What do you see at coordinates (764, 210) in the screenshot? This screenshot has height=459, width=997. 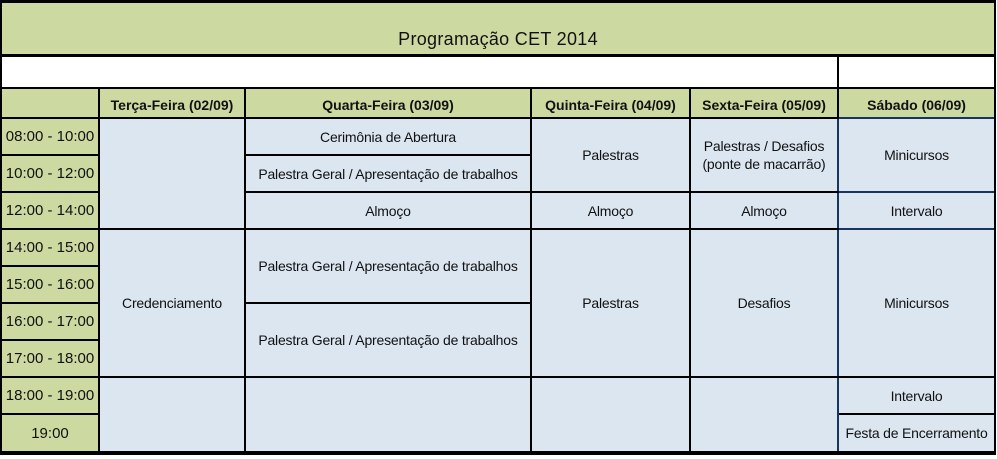 I see `cell-sexta-almoco: Almoço` at bounding box center [764, 210].